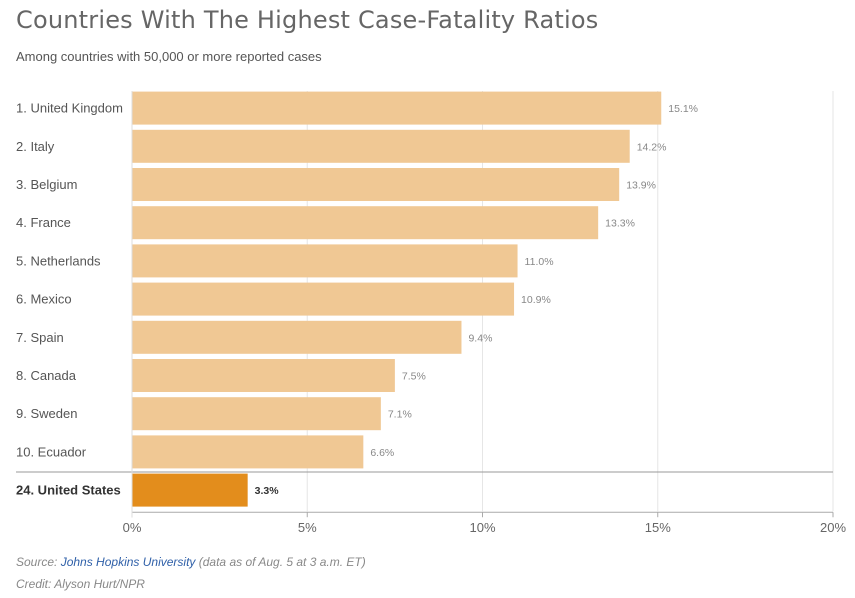 The width and height of the screenshot is (855, 598). What do you see at coordinates (280, 562) in the screenshot?
I see `source-suffix: (data as of Aug. 5 at 3 a.m. ET)` at bounding box center [280, 562].